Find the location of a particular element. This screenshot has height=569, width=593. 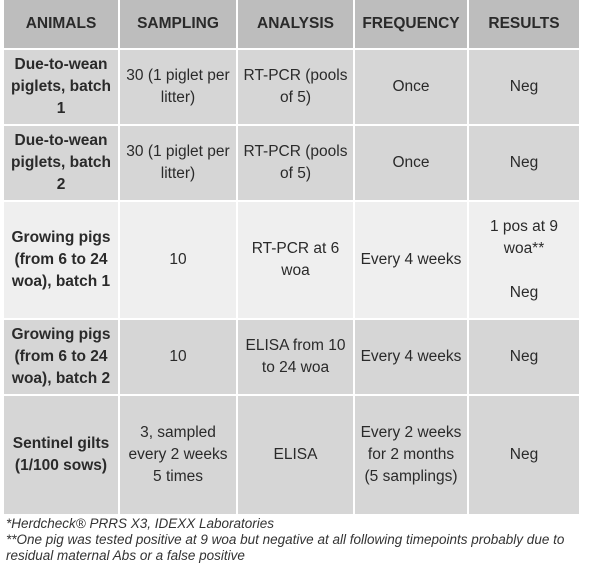

header-results: RESULTS is located at coordinates (524, 24).